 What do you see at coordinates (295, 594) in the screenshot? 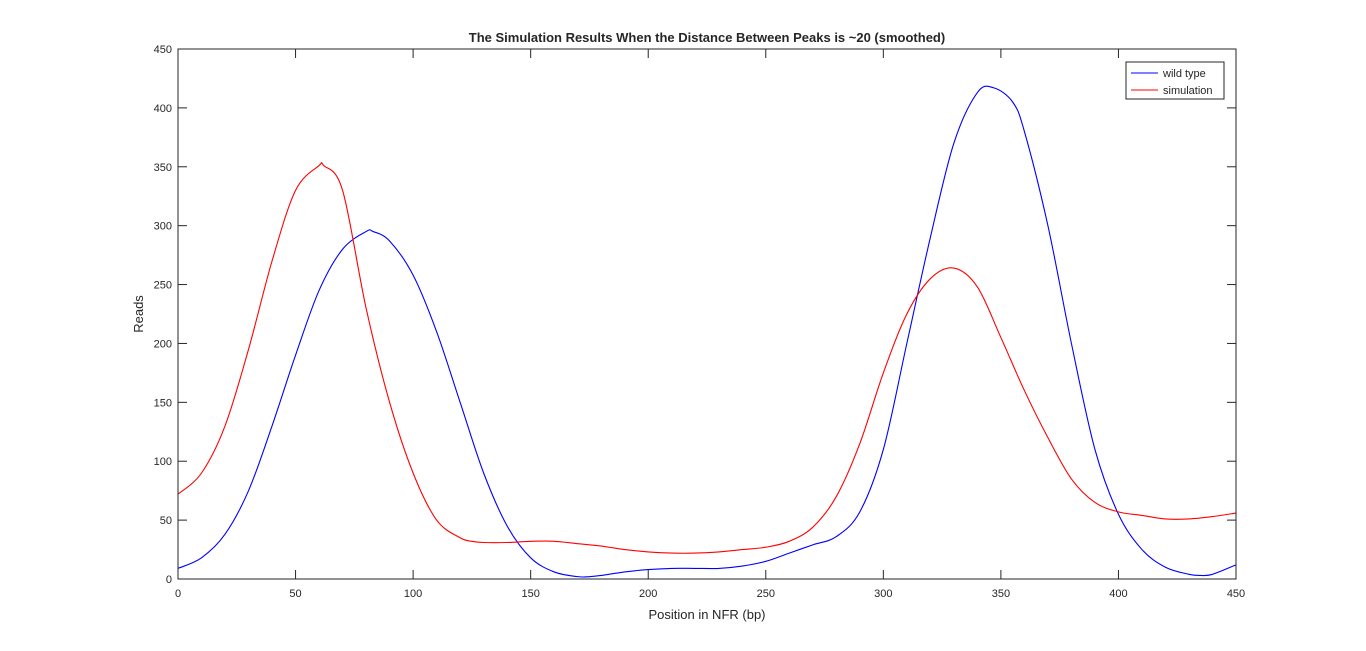
I see `x-tick-label: 50` at bounding box center [295, 594].